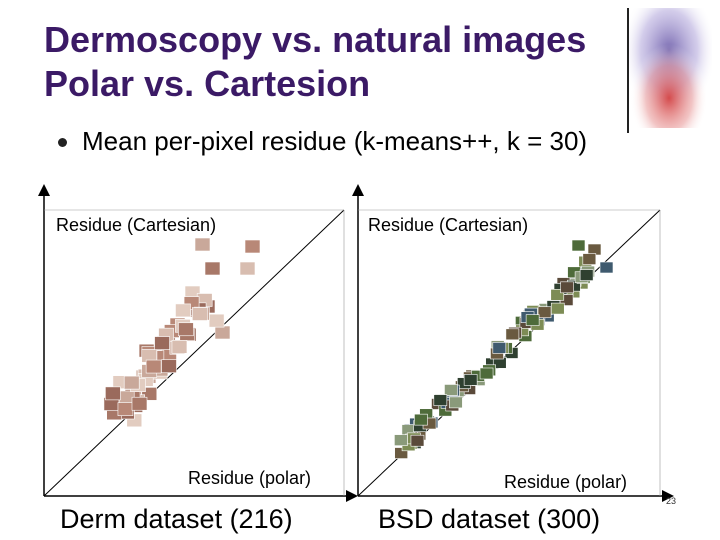 The width and height of the screenshot is (720, 540). Describe the element at coordinates (671, 501) in the screenshot. I see `slide-number: 23` at that location.